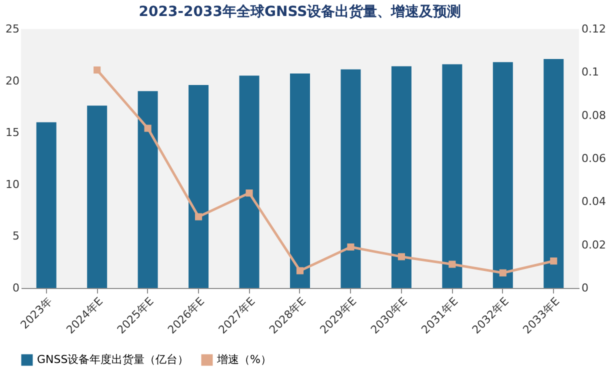 The width and height of the screenshot is (611, 373). Describe the element at coordinates (594, 158) in the screenshot. I see `y2-tick-label: 0.06` at that location.